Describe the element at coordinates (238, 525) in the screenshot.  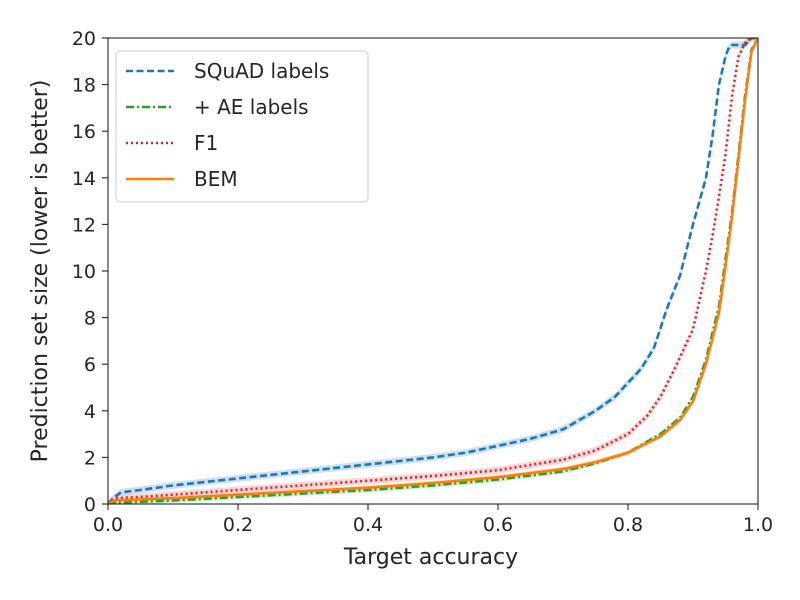
I see `x-tick-label: 0.2` at that location.